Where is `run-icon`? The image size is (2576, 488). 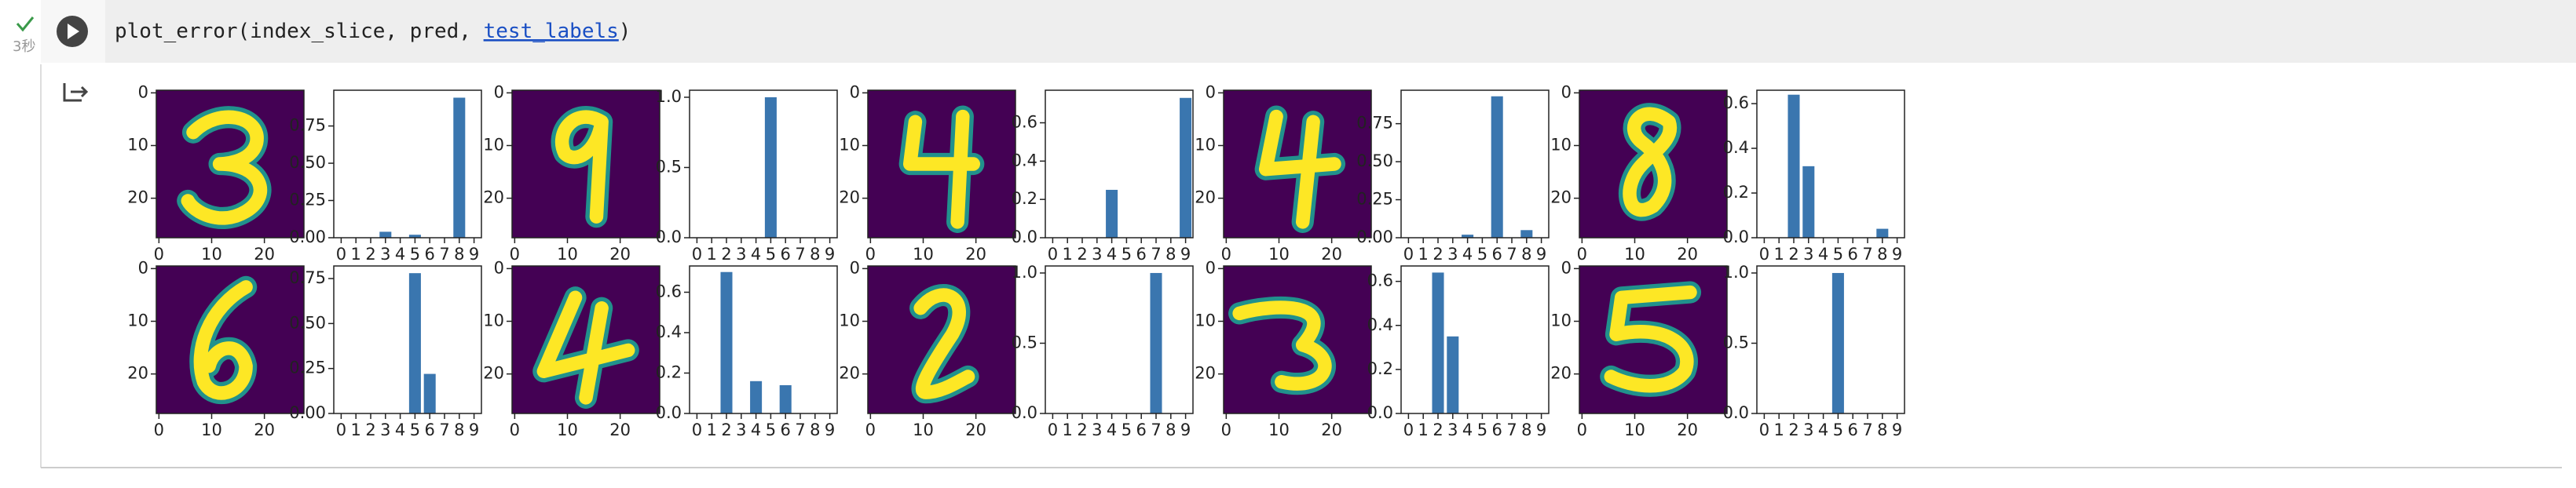 run-icon is located at coordinates (74, 32).